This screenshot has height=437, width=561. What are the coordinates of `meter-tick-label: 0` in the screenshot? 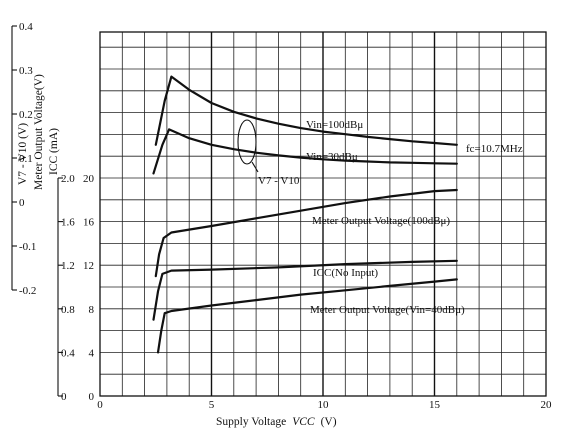 It's located at (64, 397).